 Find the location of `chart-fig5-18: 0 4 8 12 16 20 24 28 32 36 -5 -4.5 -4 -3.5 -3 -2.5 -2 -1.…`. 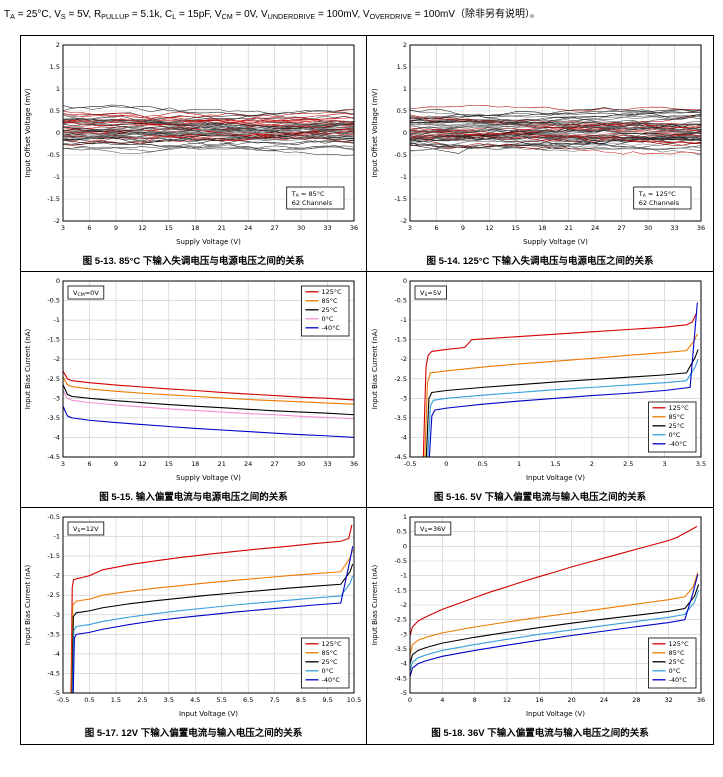

chart-fig5-18: 0 4 8 12 16 20 24 28 32 36 -5 -4.5 -4 -3.5 -3 -2.5 -2 -1.… is located at coordinates (540, 616).